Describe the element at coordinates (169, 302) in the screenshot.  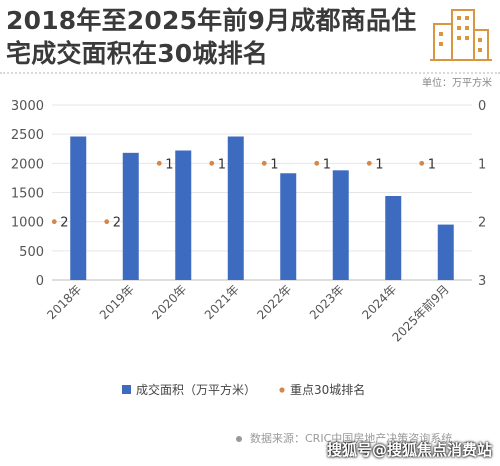
I see `x-tick-label: 2020年` at that location.